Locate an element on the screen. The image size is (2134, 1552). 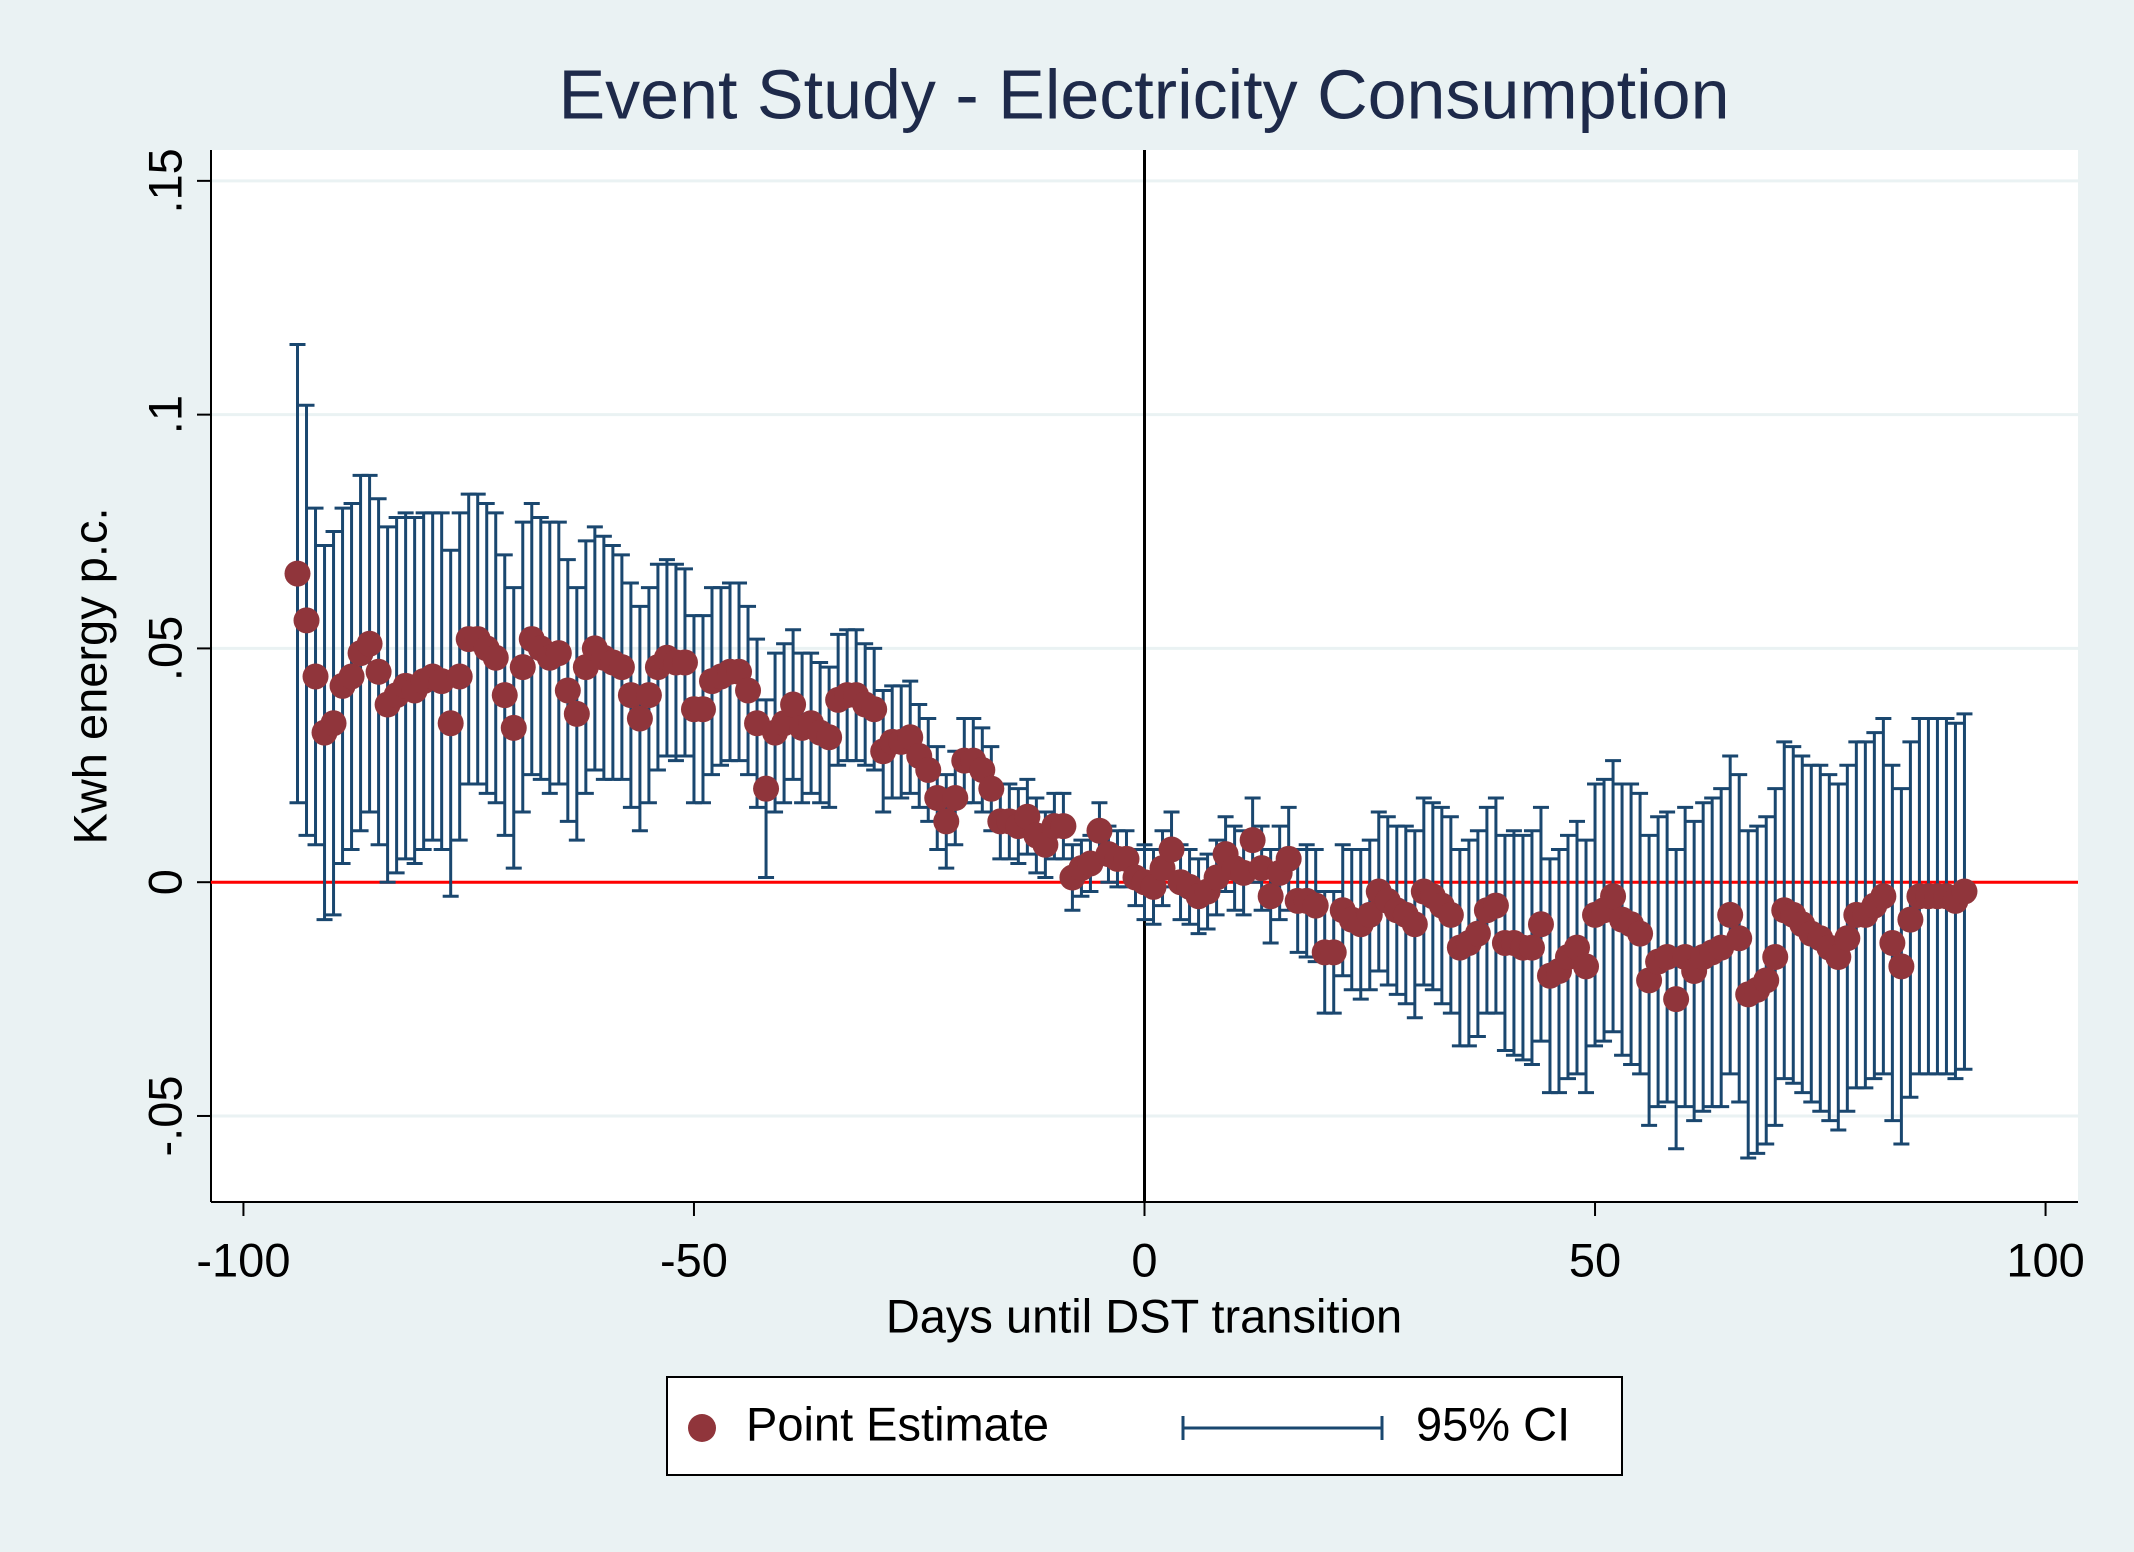
y-tick-label: .15 is located at coordinates (164, 180).